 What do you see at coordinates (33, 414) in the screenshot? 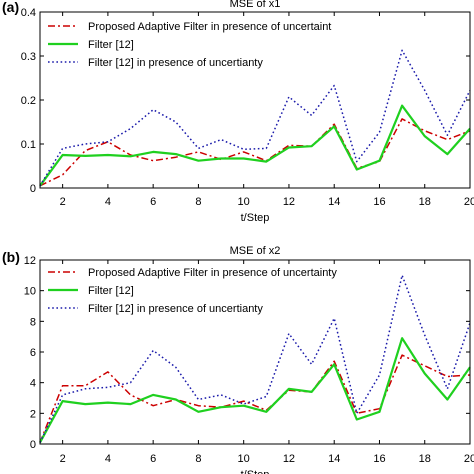
I see `y-tick-label: 2` at bounding box center [33, 414].